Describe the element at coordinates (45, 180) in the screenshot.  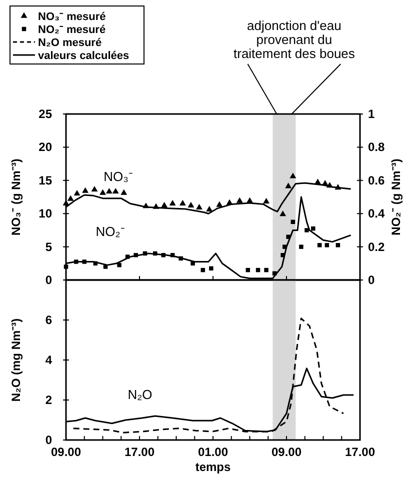
I see `y-tick-label: 15` at that location.